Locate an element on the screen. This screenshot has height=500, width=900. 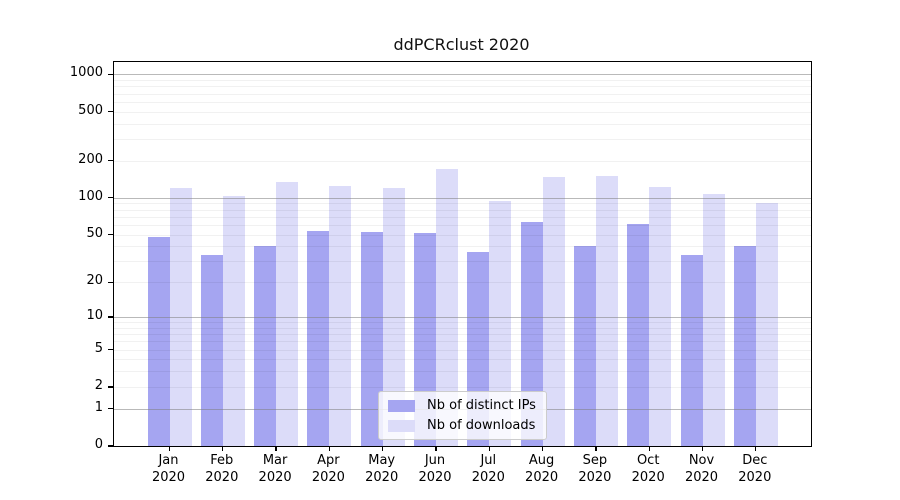
x-tick-label-line: Sep is located at coordinates (595, 460).